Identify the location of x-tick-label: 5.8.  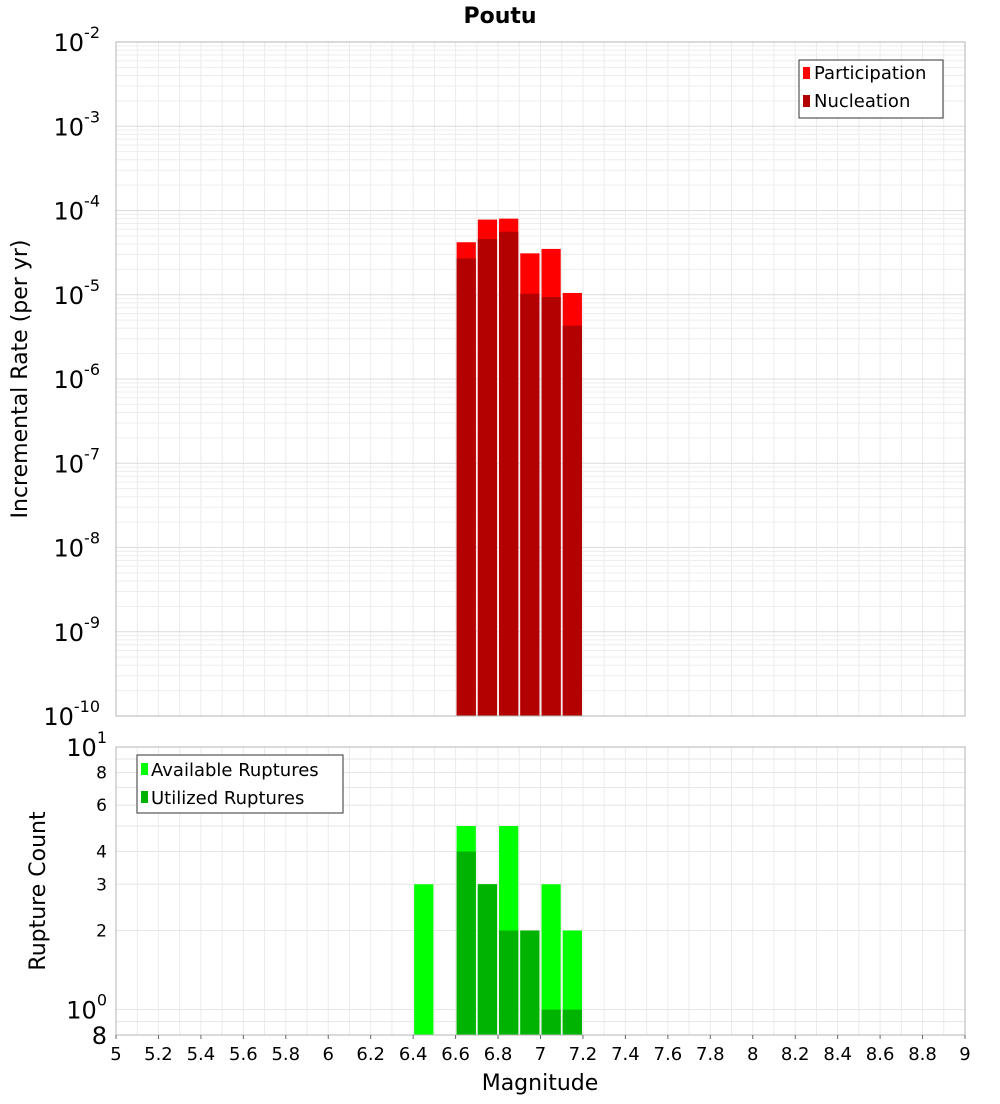
(285, 1054).